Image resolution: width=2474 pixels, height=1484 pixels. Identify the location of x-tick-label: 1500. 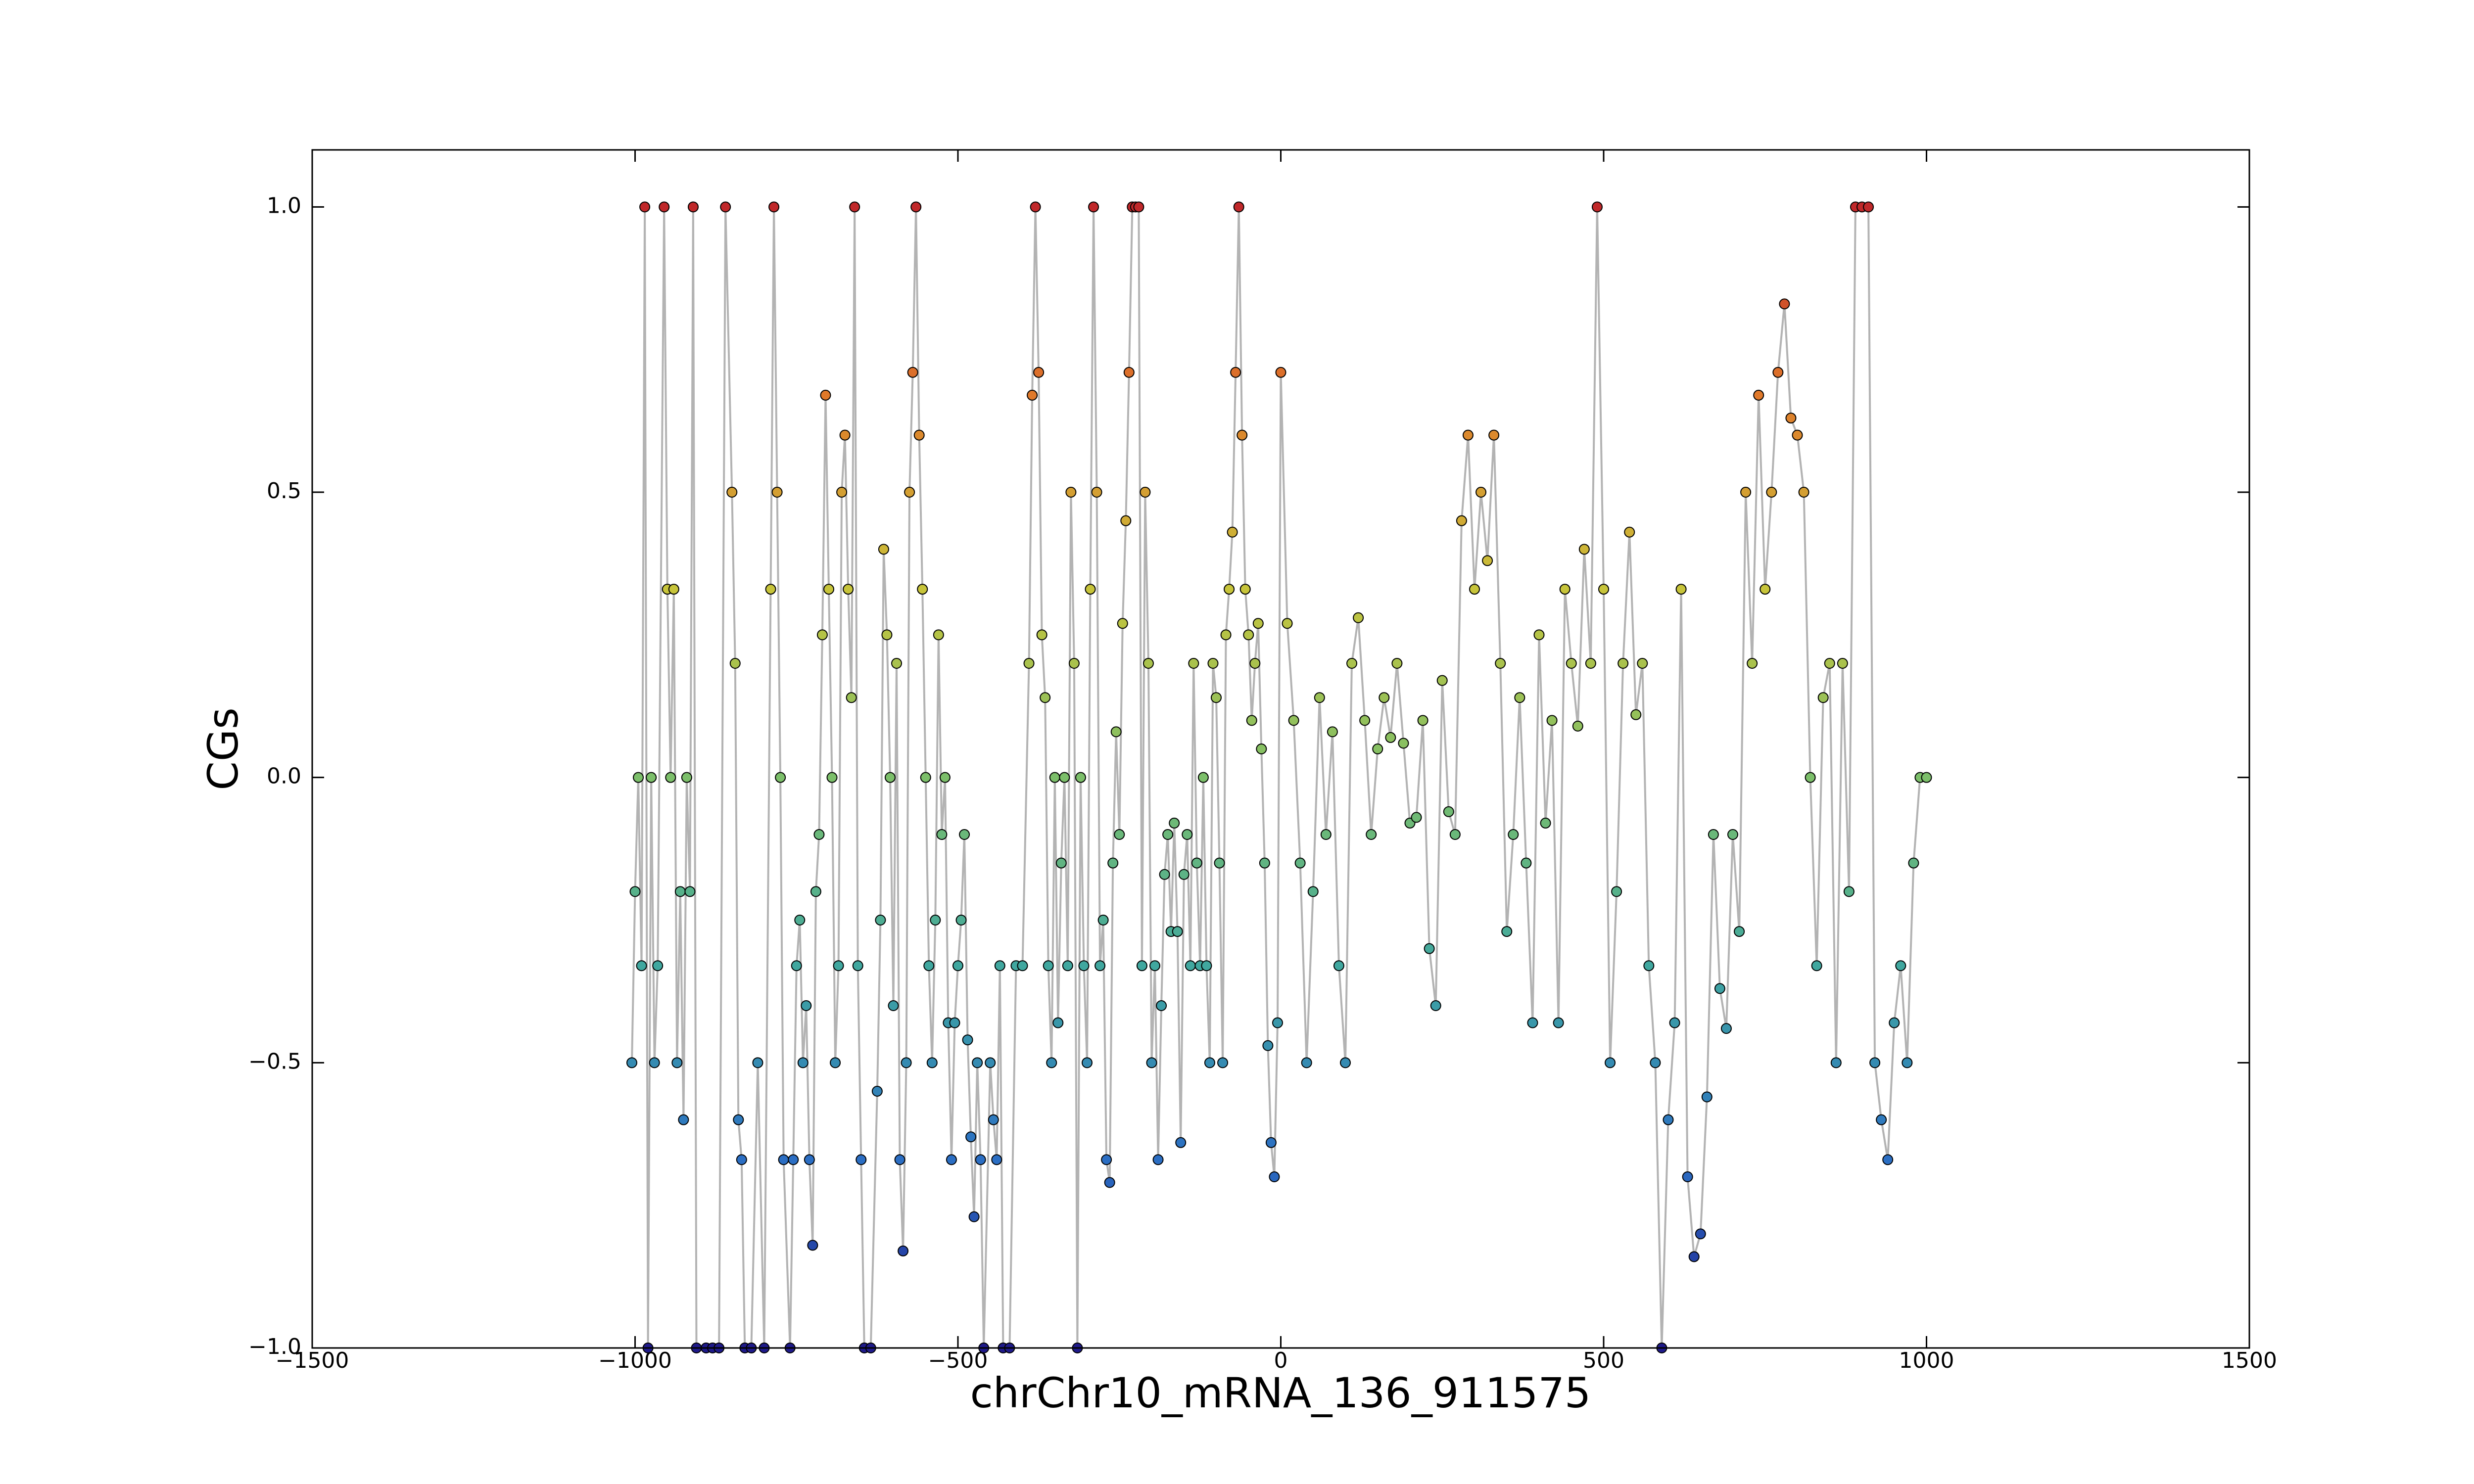
(2249, 1360).